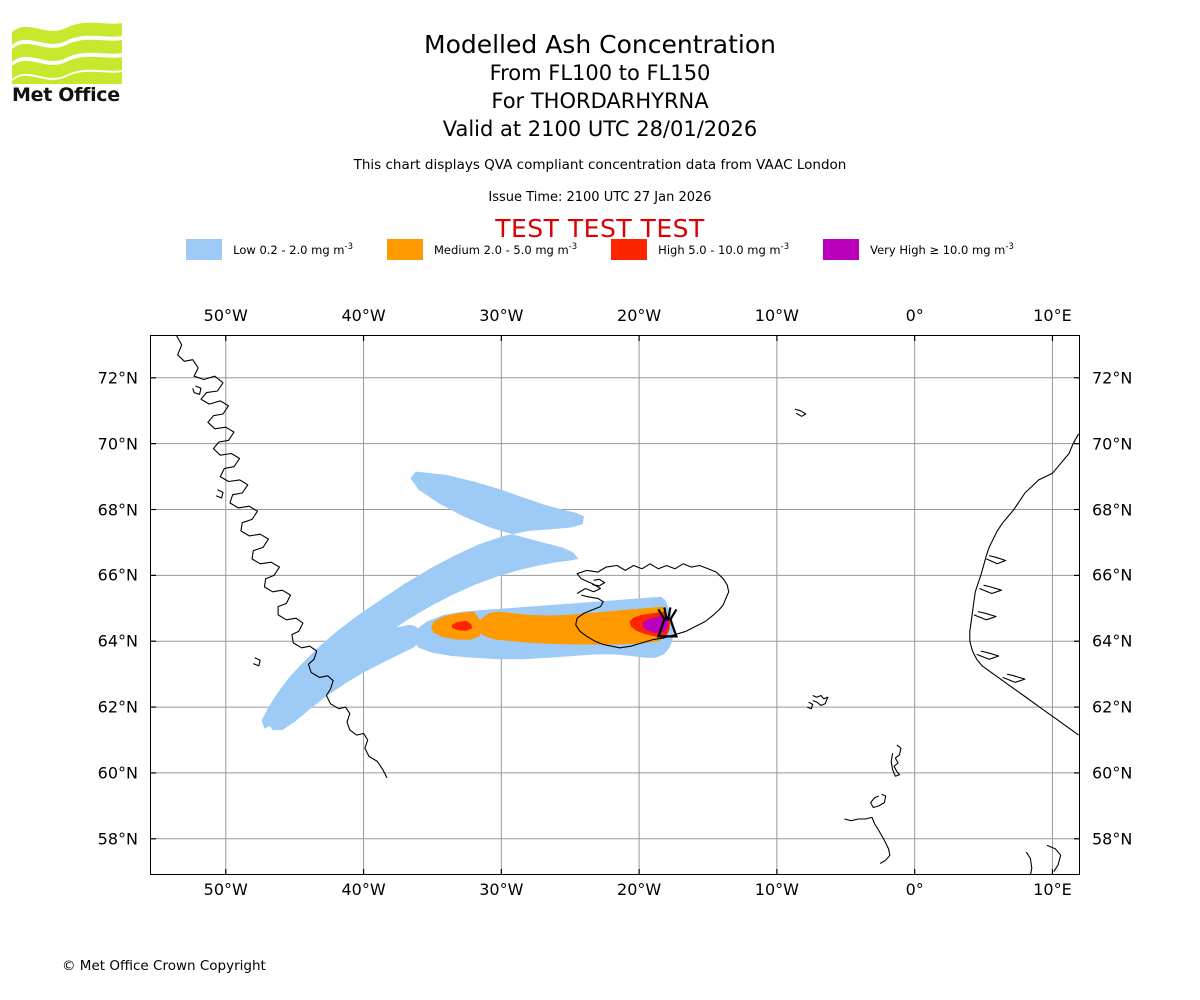 This screenshot has width=1200, height=1000. I want to click on lat-label-left-3: 66°N, so click(117, 575).